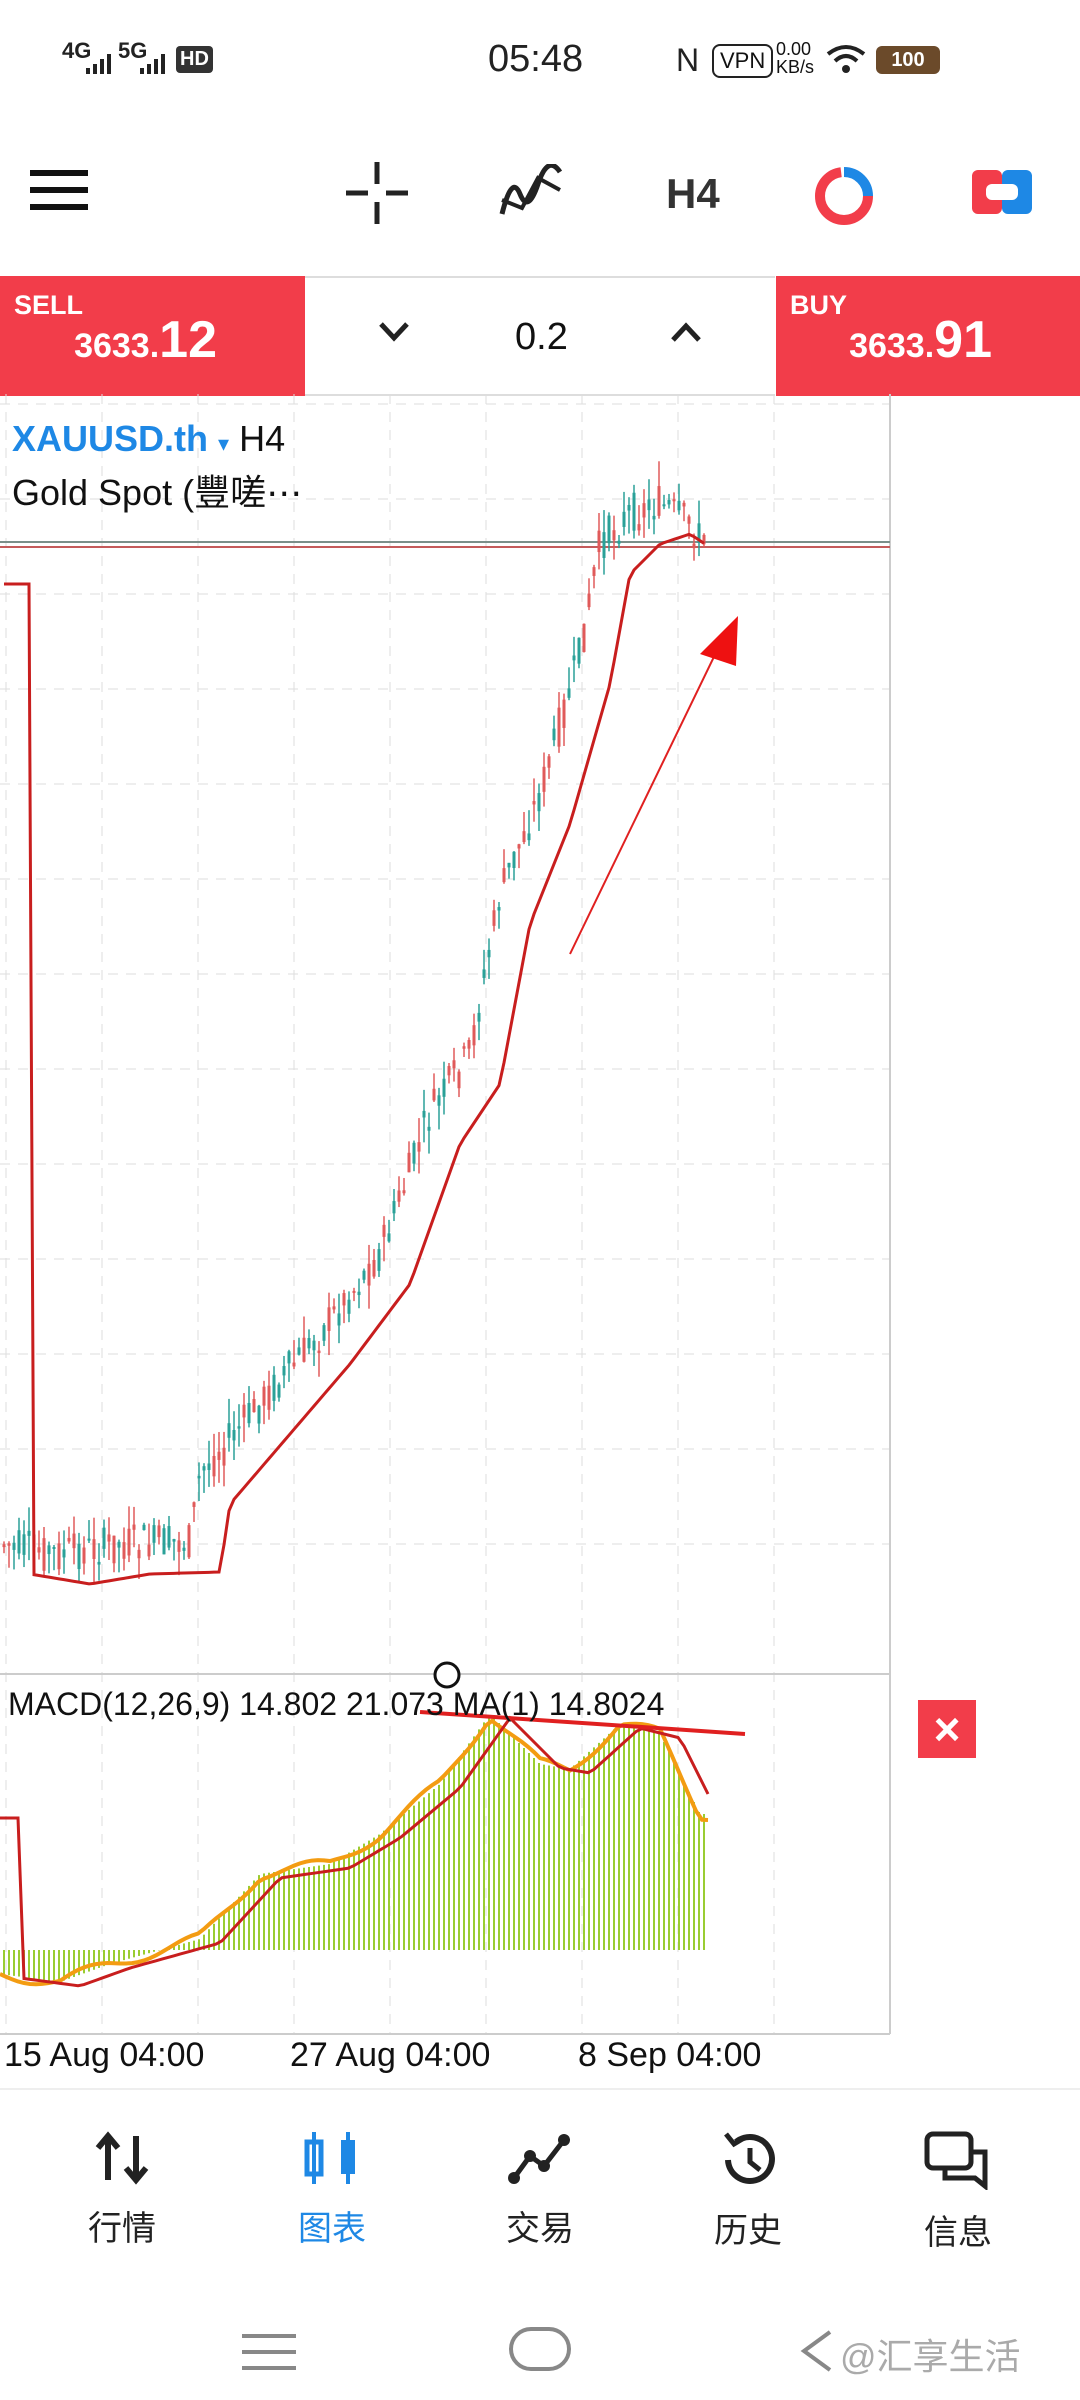 The width and height of the screenshot is (1080, 2400). Describe the element at coordinates (1003, 196) in the screenshot. I see `trade-levels-icon` at that location.